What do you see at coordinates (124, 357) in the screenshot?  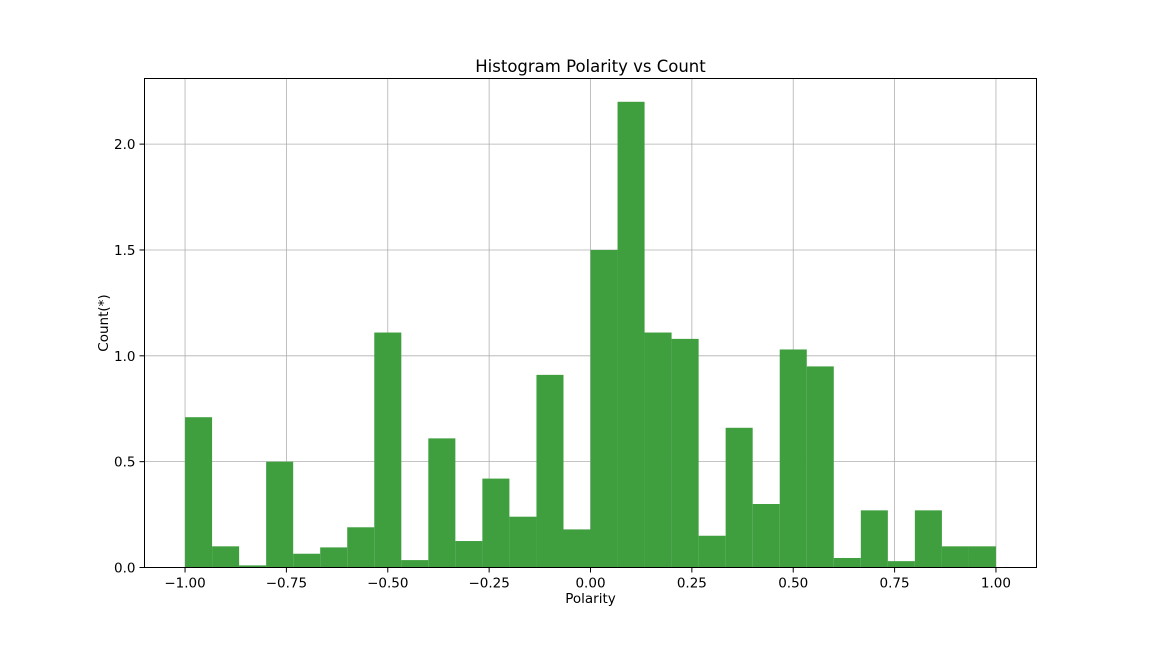 I see `y-tick-label: 1.0` at bounding box center [124, 357].